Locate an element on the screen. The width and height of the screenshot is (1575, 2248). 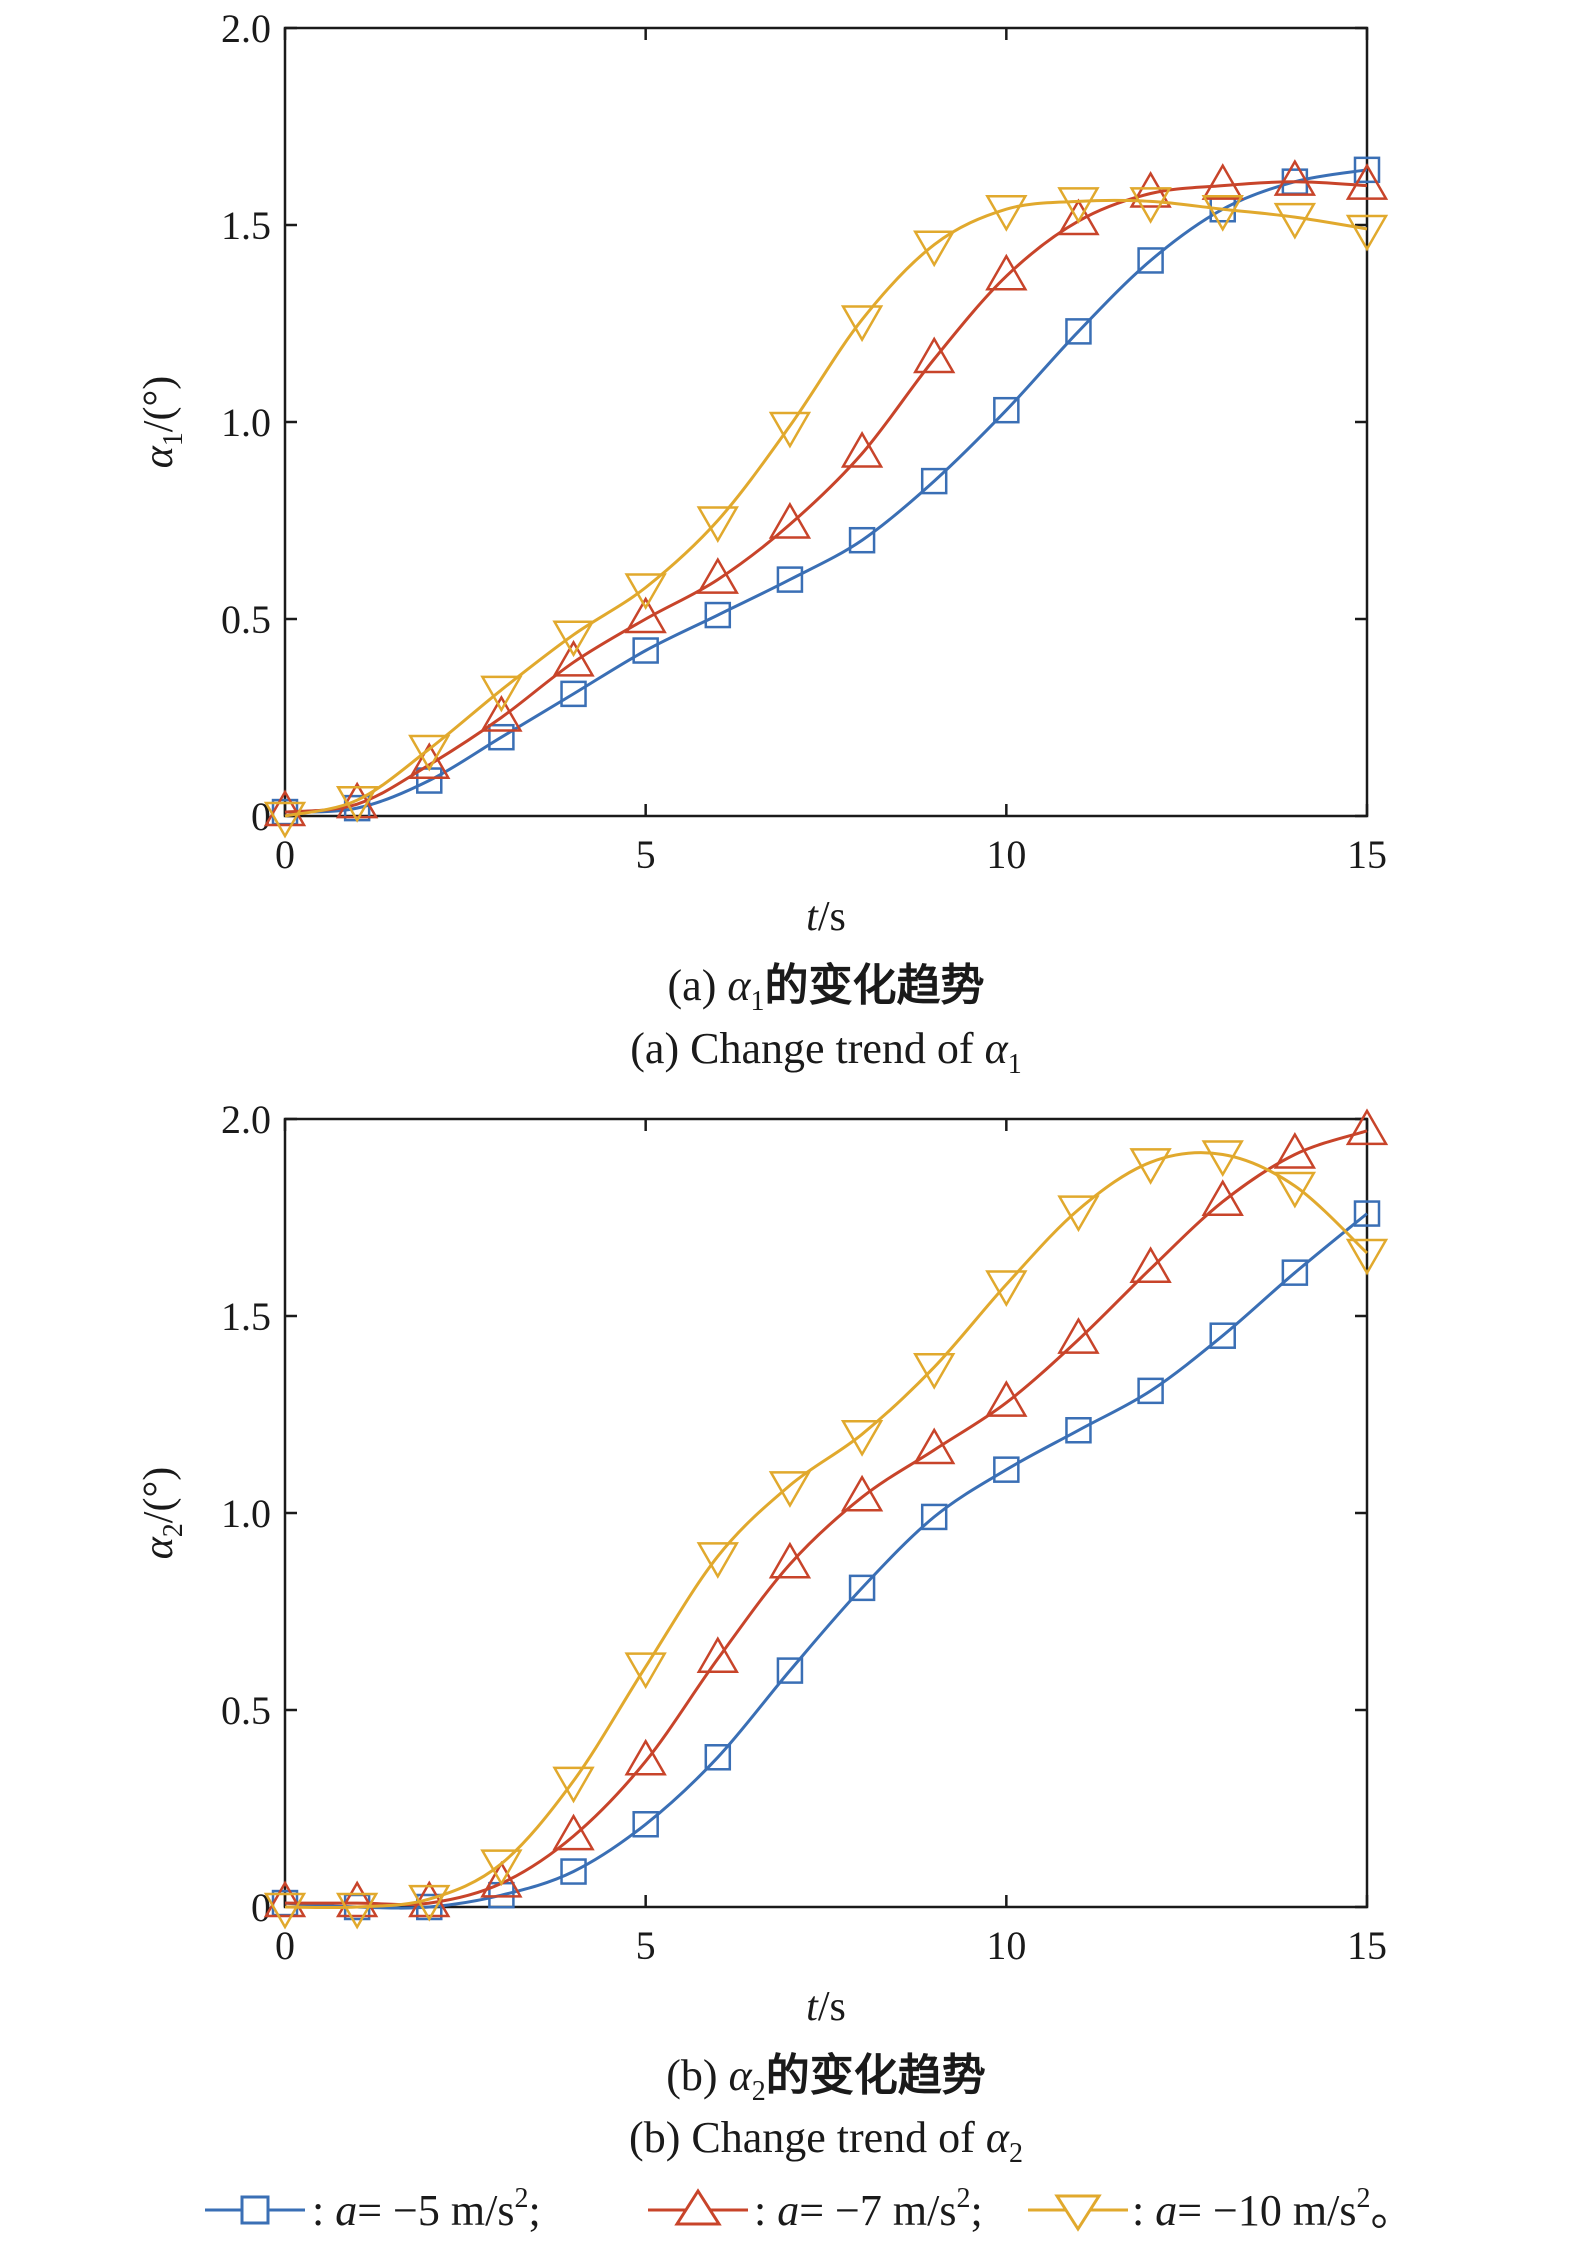
legend-label-a7: : a= −7 m/s2; is located at coordinates (868, 2209).